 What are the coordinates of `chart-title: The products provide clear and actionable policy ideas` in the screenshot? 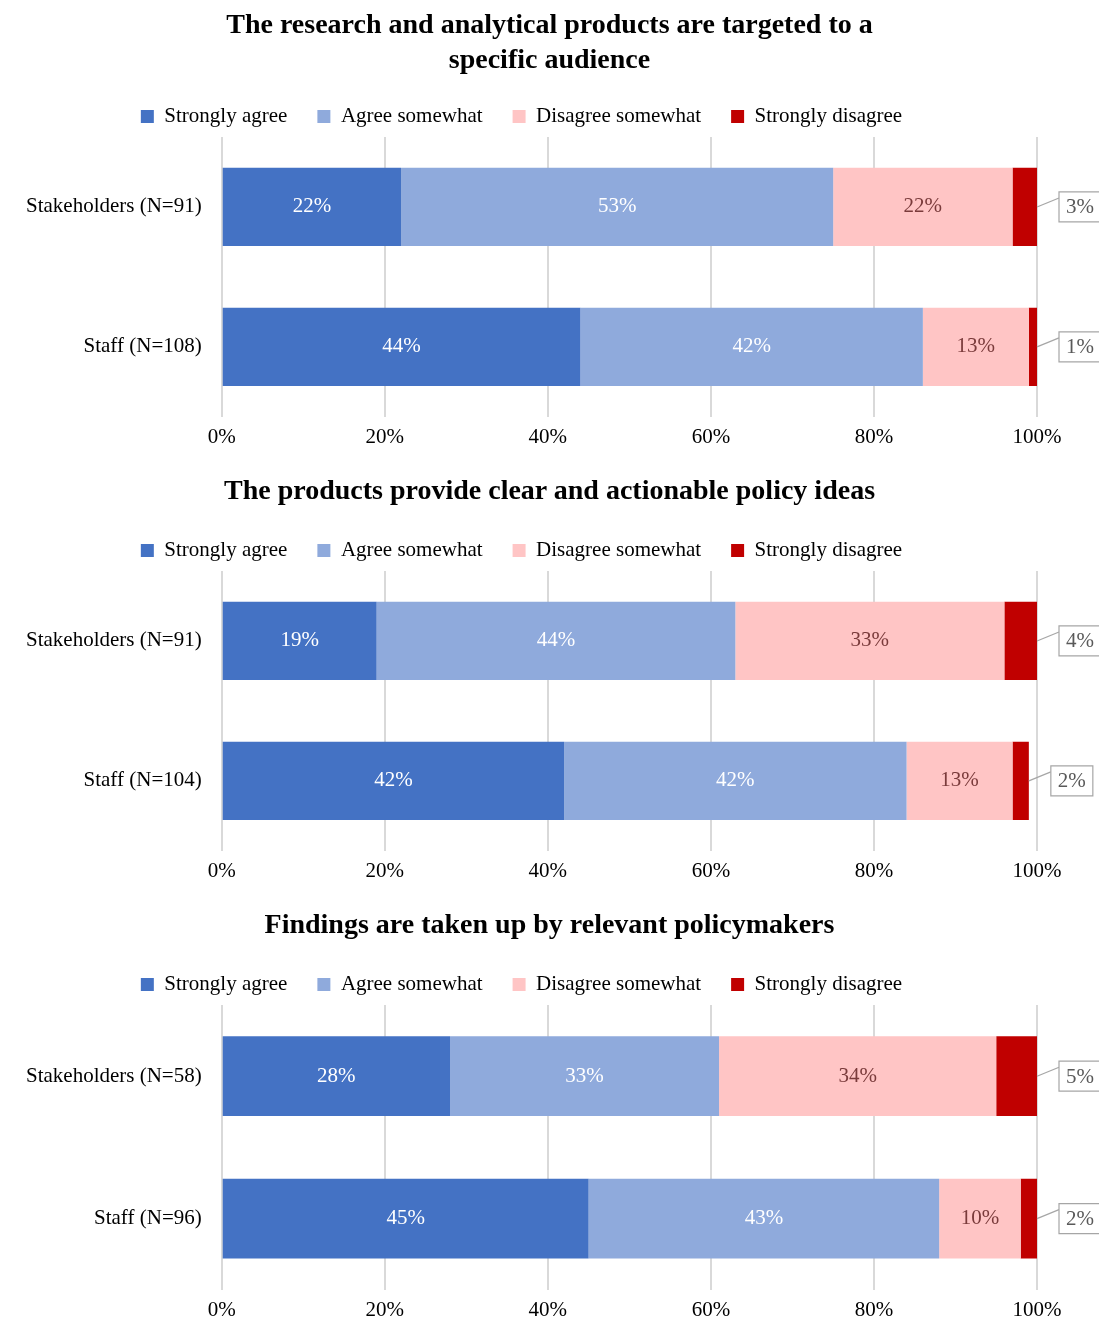 It's located at (549, 490).